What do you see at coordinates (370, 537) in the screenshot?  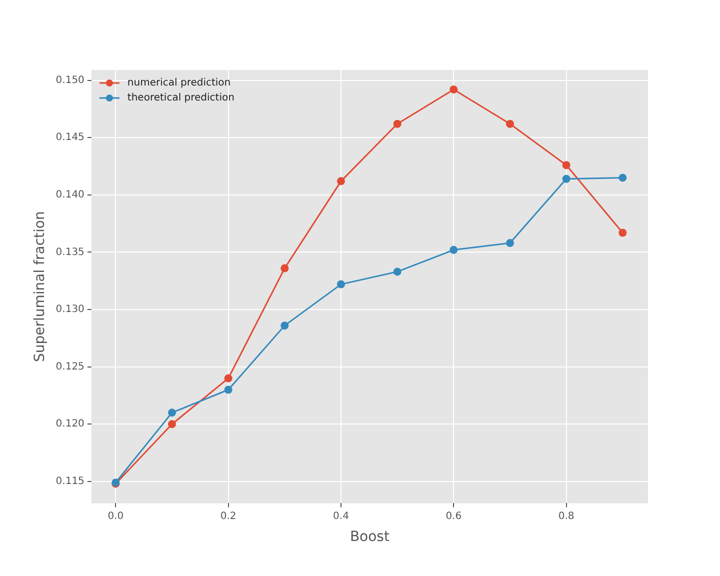 I see `x-axis-title: Boost` at bounding box center [370, 537].